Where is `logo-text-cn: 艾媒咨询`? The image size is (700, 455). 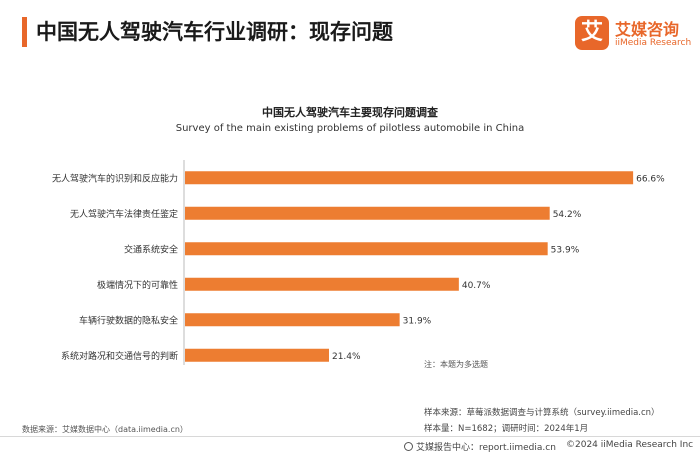
logo-text-cn: 艾媒咨询 is located at coordinates (647, 29).